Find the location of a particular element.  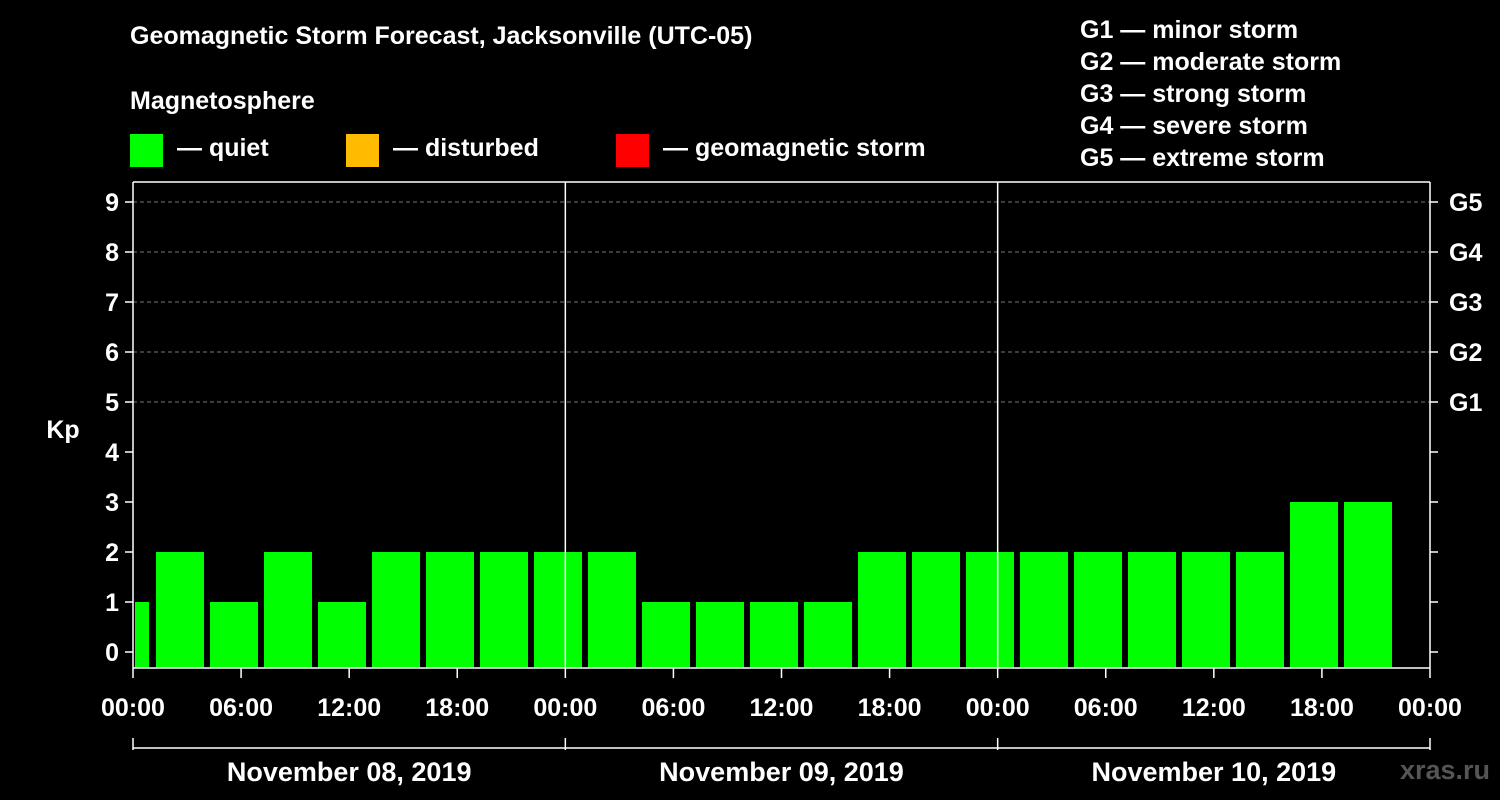

y-tick-label: 3 is located at coordinates (112, 503).